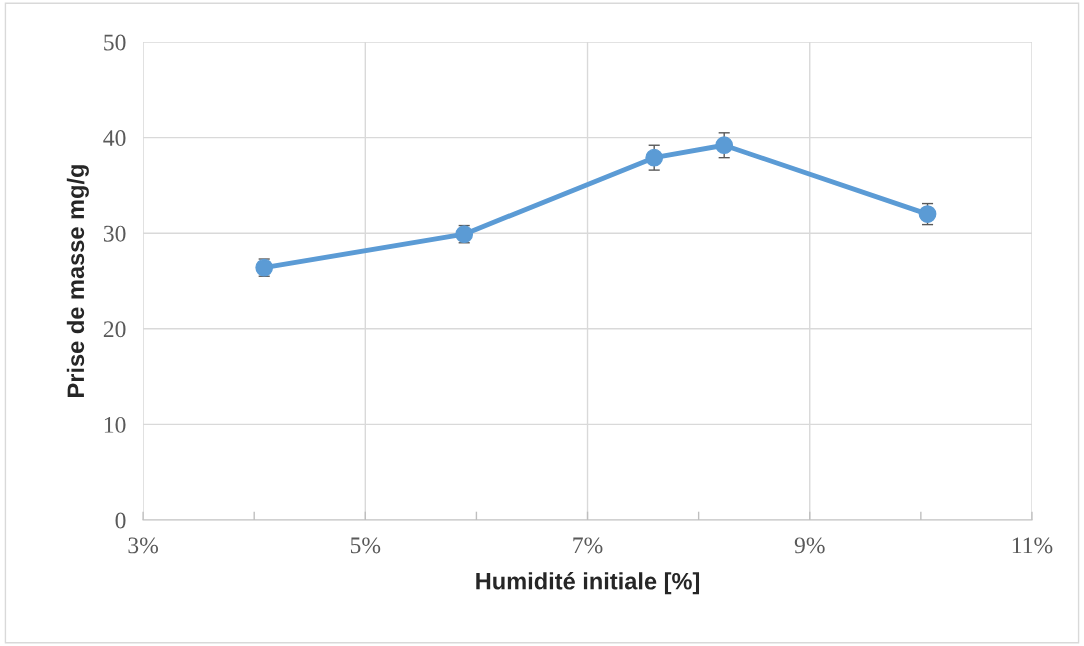  Describe the element at coordinates (77, 281) in the screenshot. I see `y-axis-title: Prise de masse mg/g` at that location.